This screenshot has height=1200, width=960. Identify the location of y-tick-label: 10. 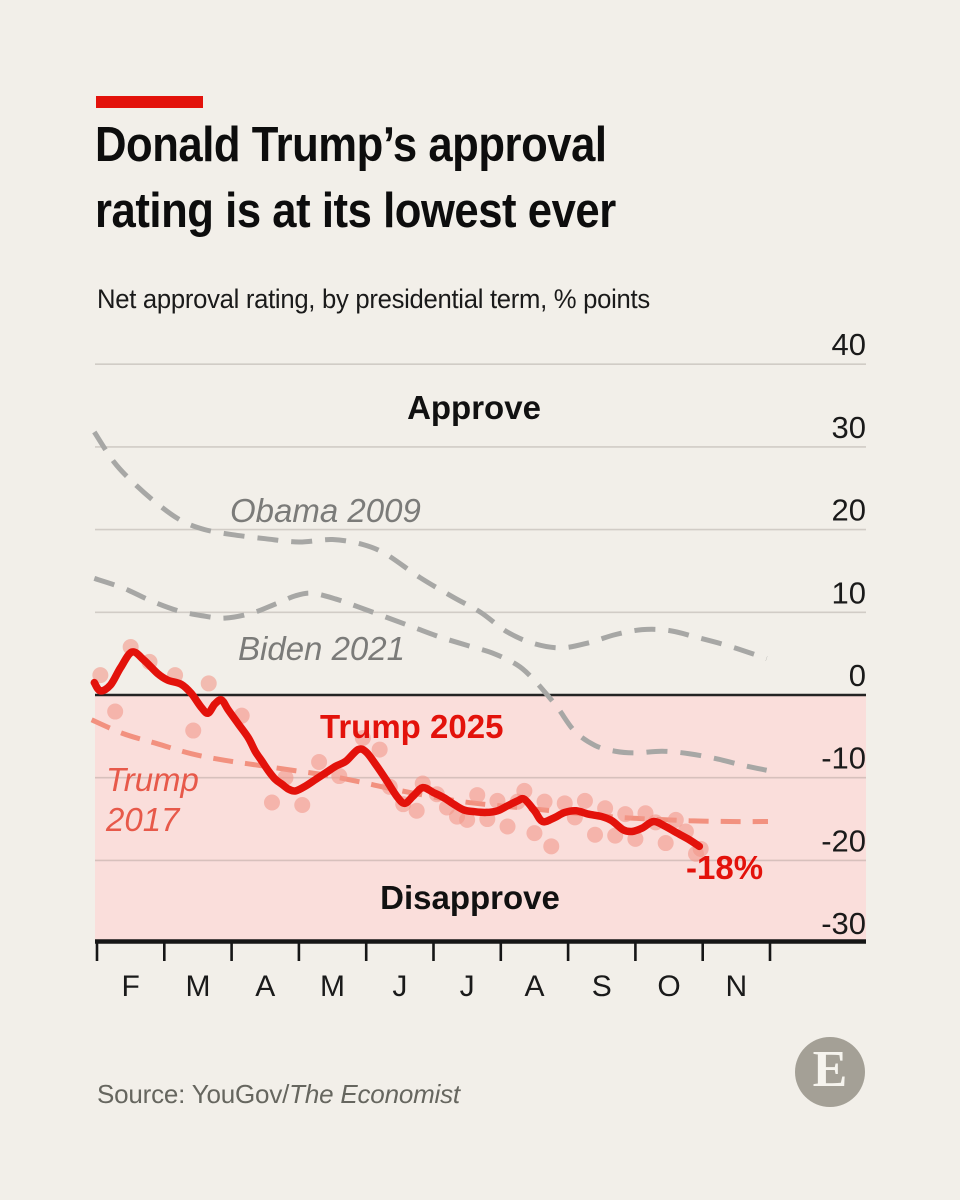
(849, 592).